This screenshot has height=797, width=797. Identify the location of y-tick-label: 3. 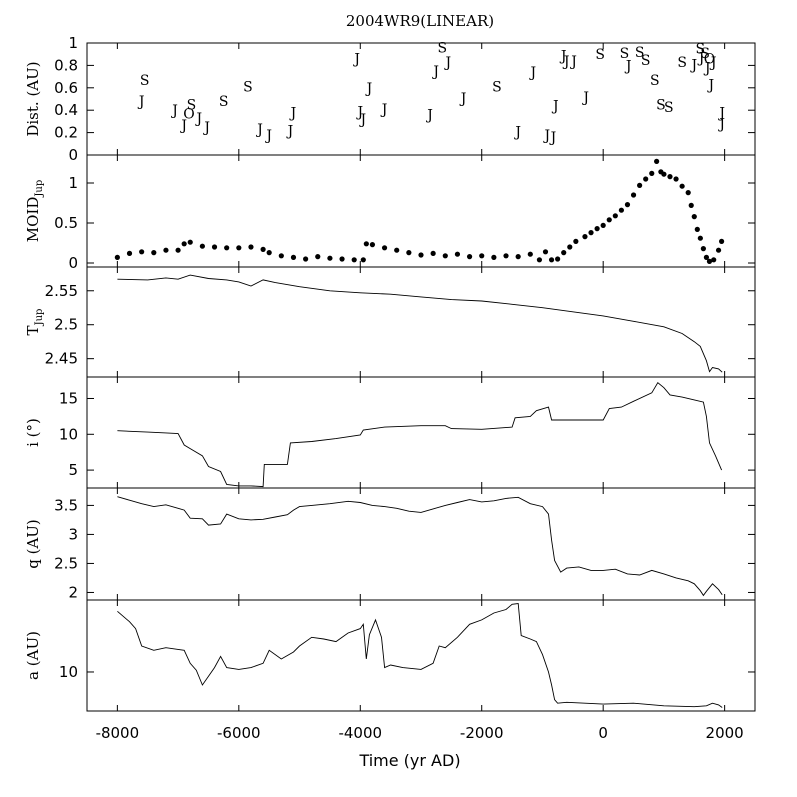
(73, 534).